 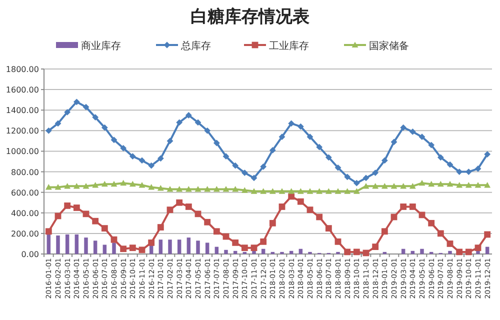 I want to click on legend-label: 总库存, so click(x=195, y=46).